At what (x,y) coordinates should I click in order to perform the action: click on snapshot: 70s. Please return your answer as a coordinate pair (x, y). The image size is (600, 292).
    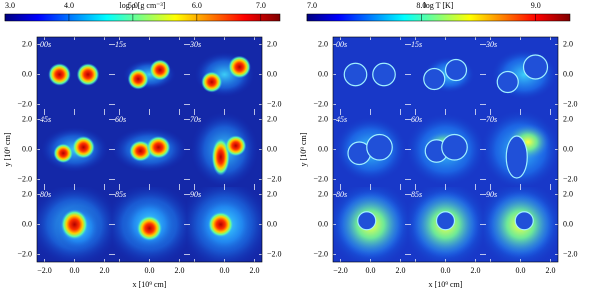
    Looking at the image, I should click on (224, 149).